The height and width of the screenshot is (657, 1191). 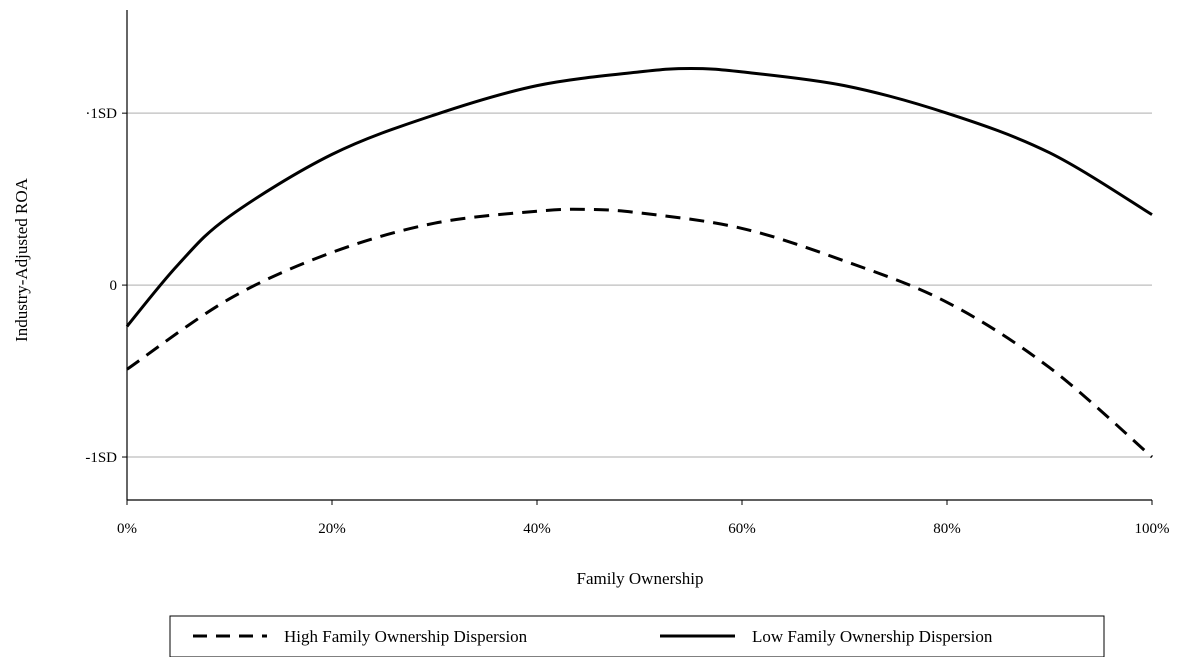 I want to click on y-tick-label-1: 0, so click(x=114, y=286).